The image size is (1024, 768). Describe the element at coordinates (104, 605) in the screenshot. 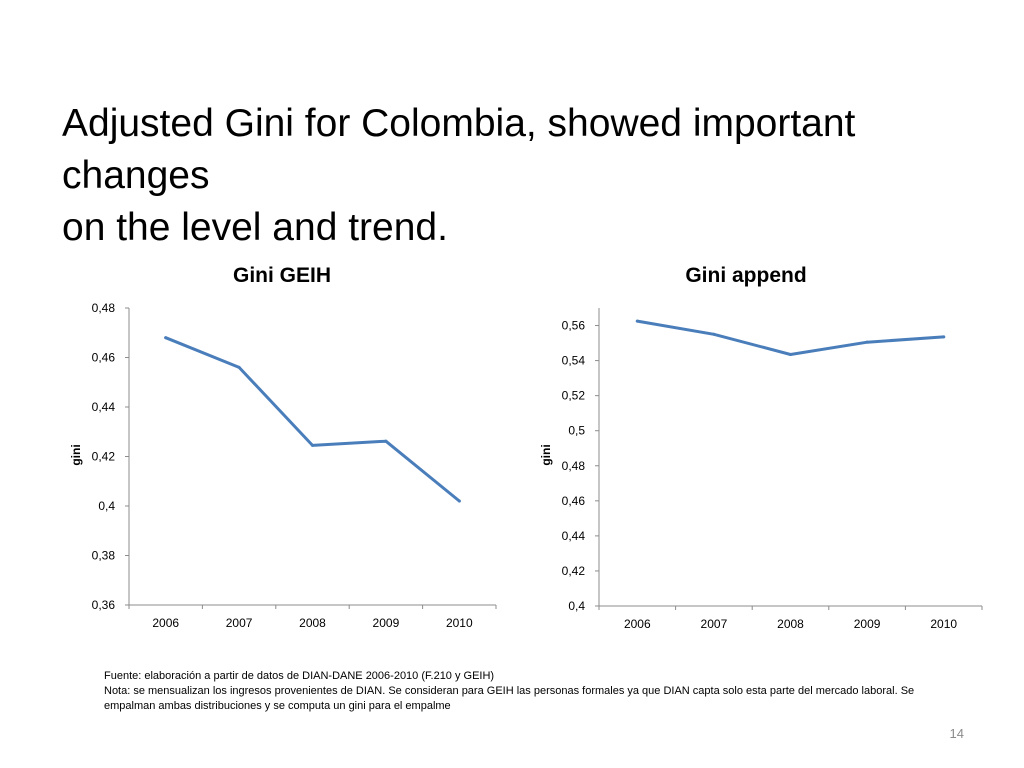

I see `y-tick-label: 0,36` at that location.